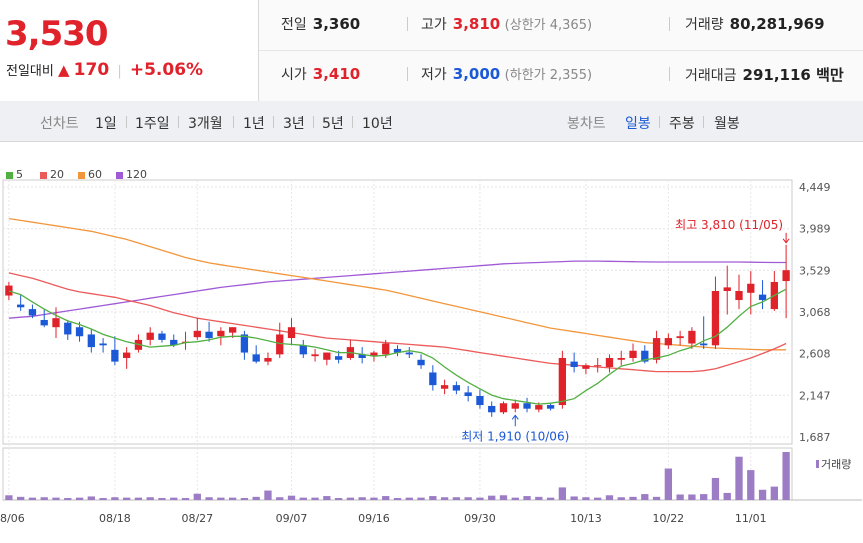  Describe the element at coordinates (586, 518) in the screenshot. I see `x-tick-label: 10/13` at that location.